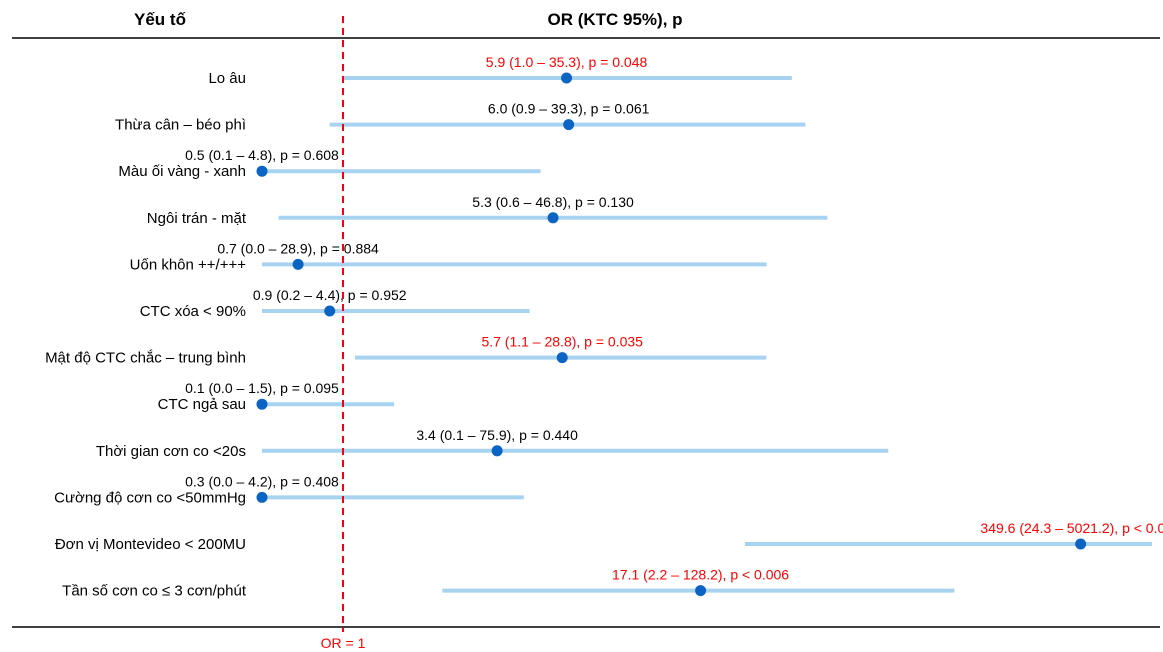 Image resolution: width=1163 pixels, height=652 pixels. Describe the element at coordinates (202, 404) in the screenshot. I see `factor-label: CTC ngả sau` at that location.